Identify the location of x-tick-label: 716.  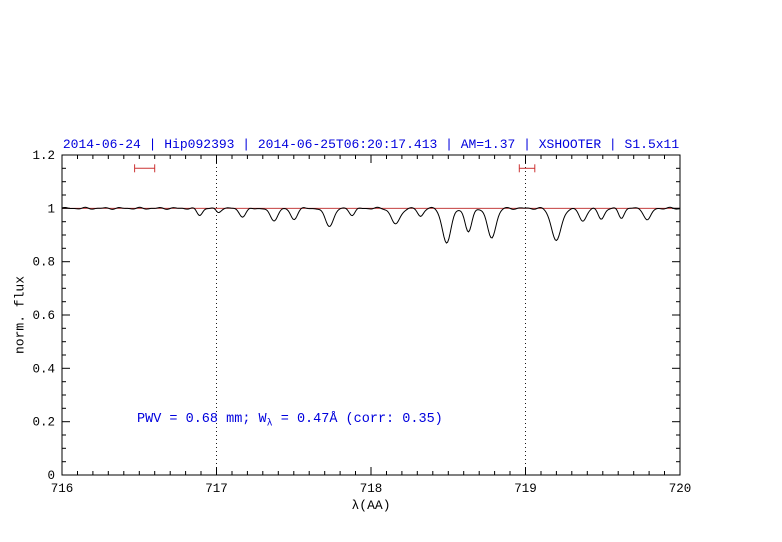
(62, 489).